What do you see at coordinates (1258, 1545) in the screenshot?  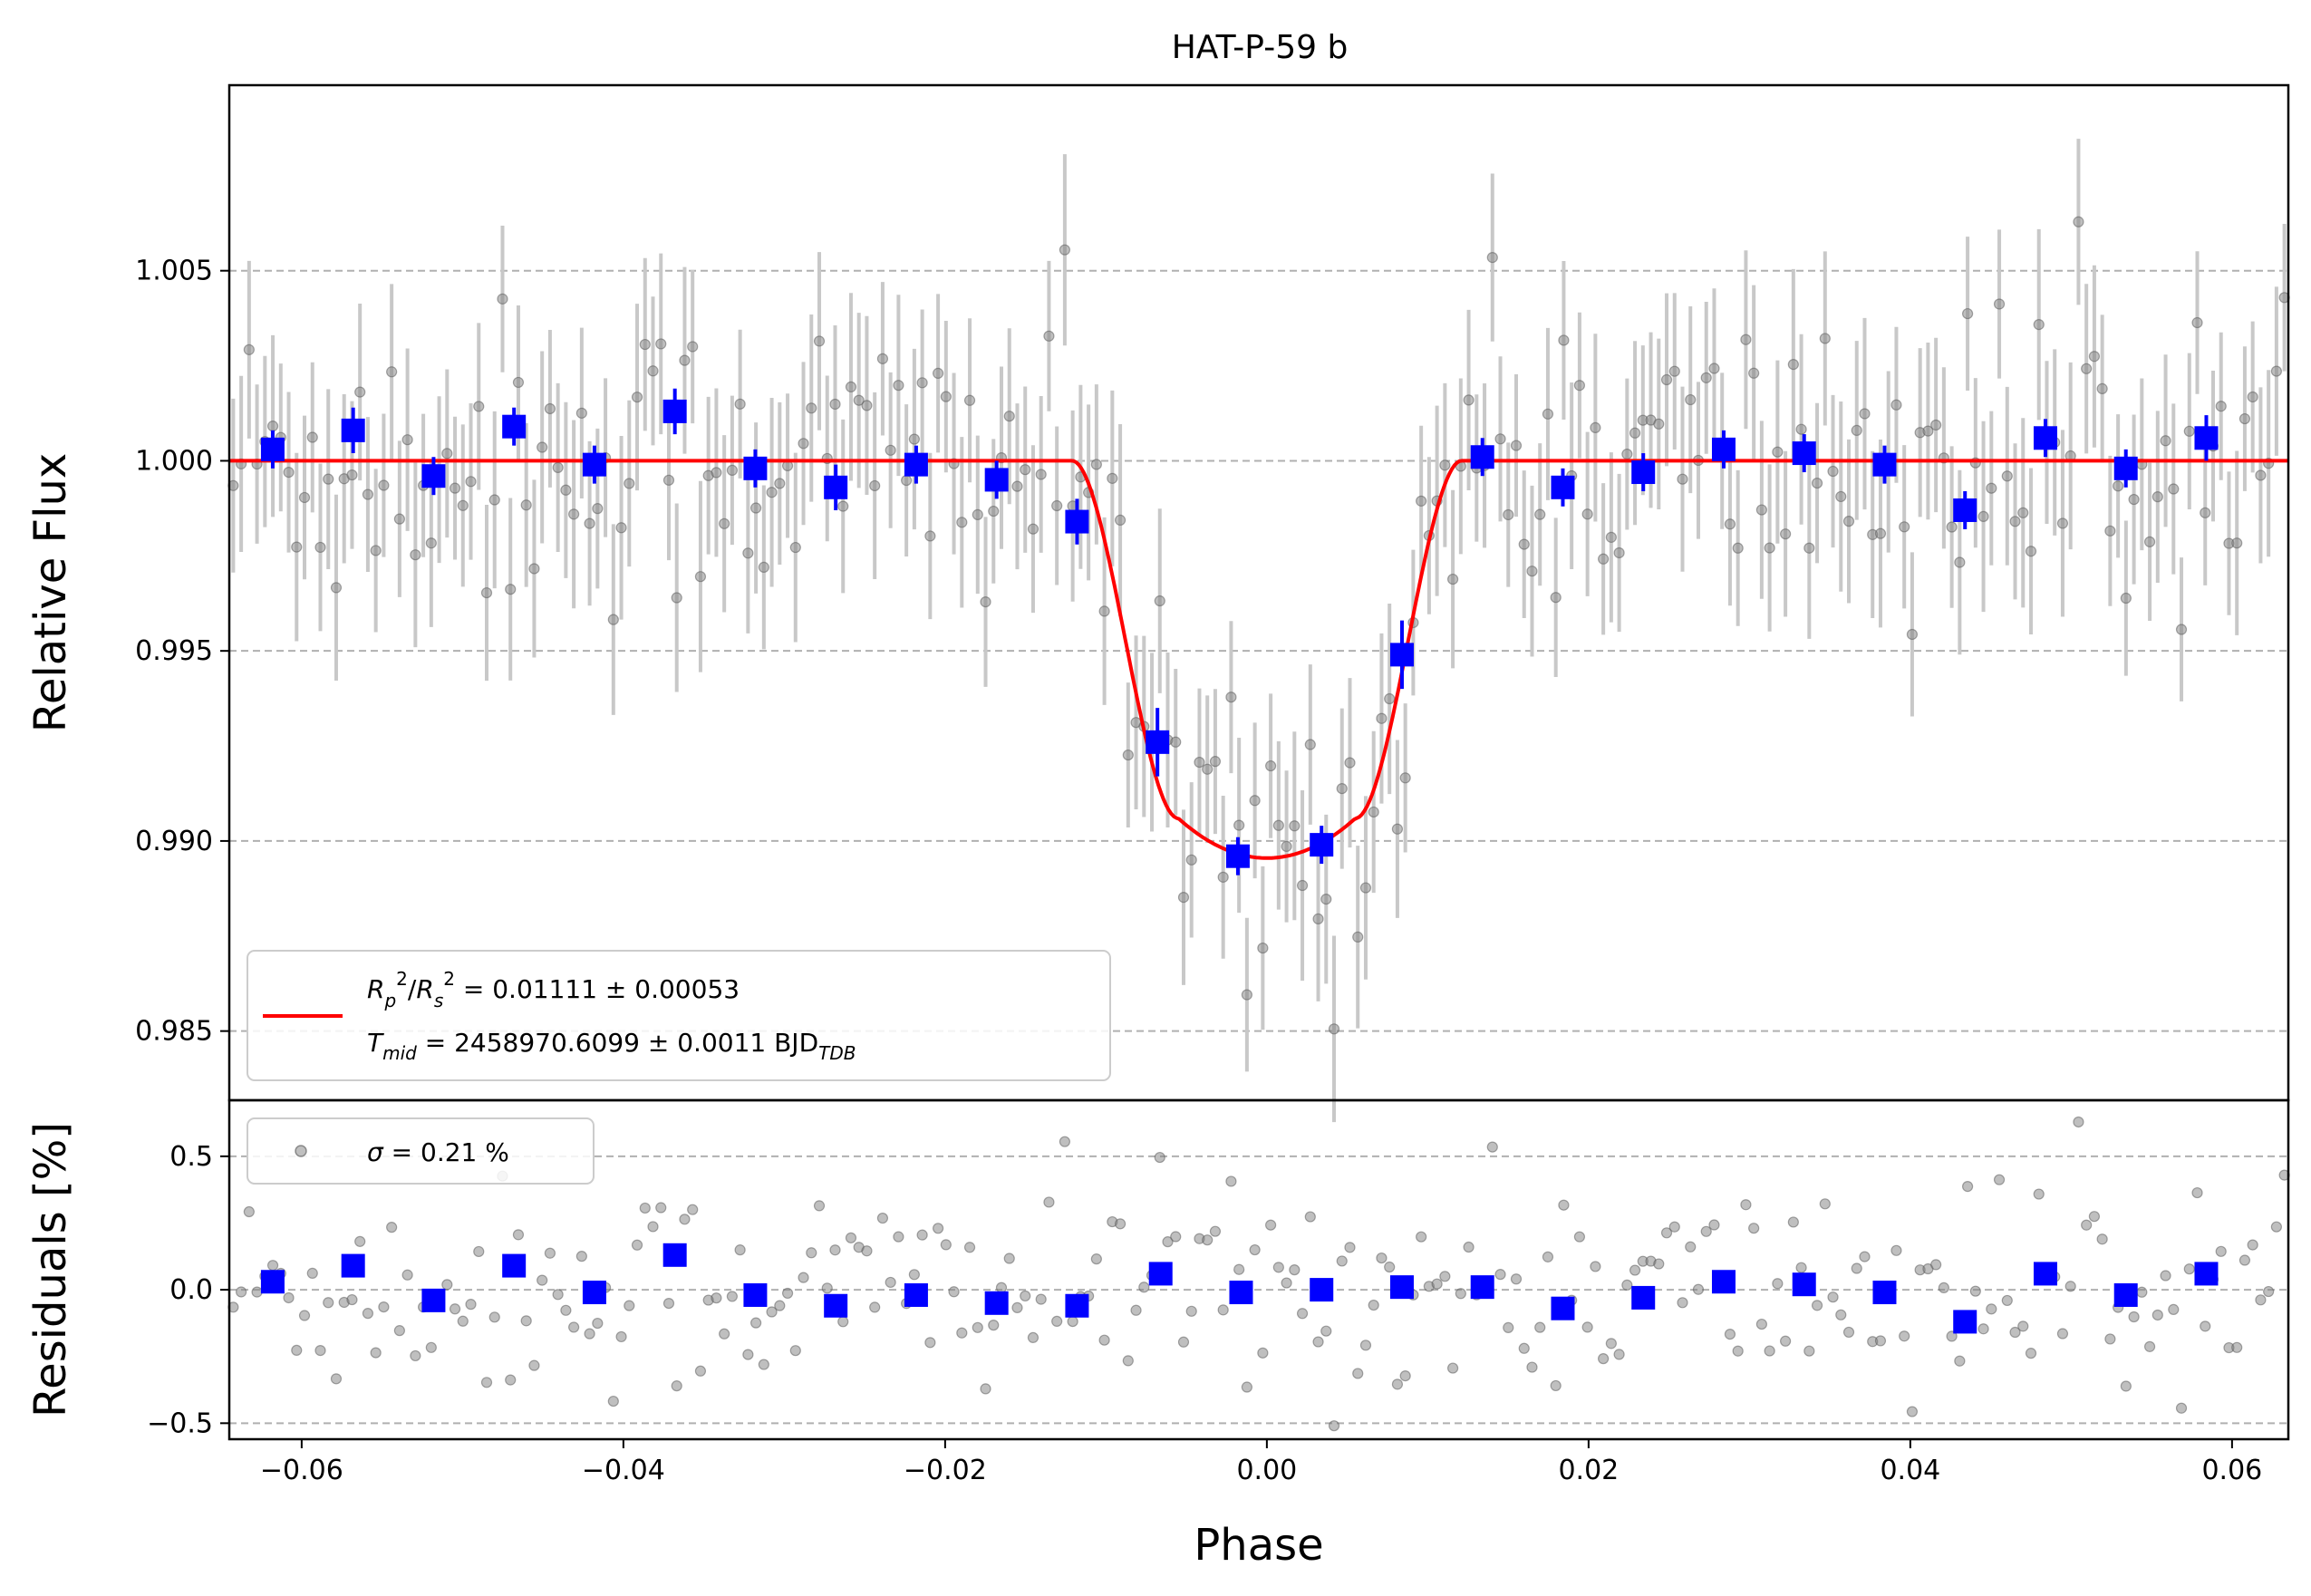 I see `phase-x-axis-title: Phase` at bounding box center [1258, 1545].